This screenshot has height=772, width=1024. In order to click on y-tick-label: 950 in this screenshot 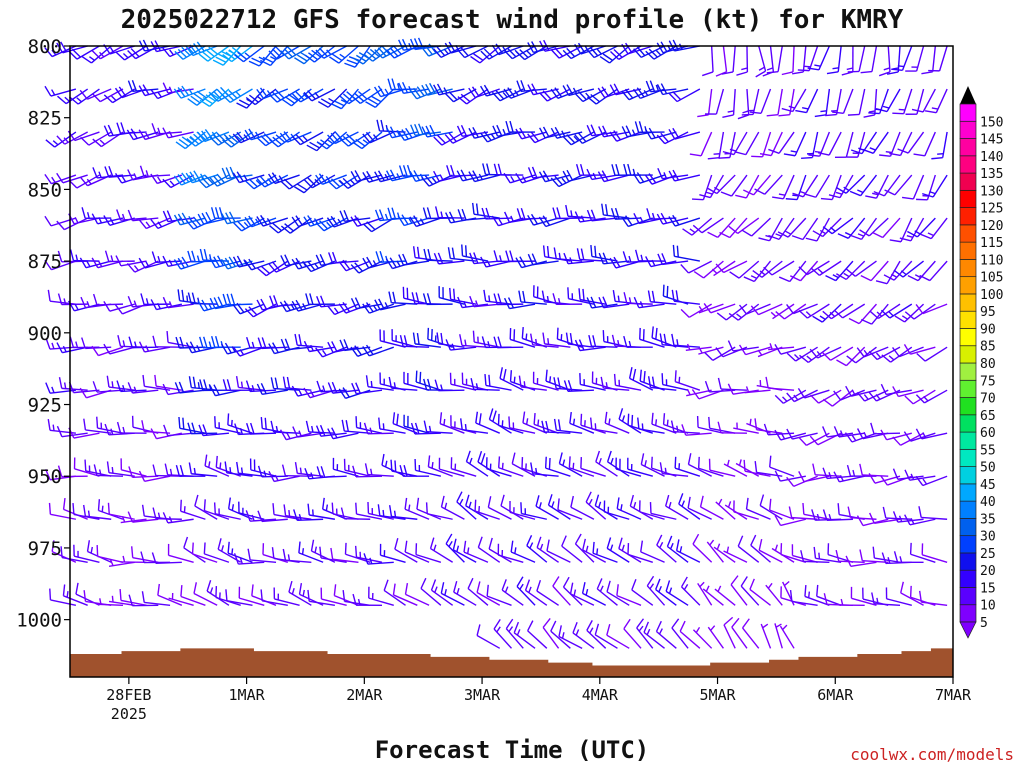, I will do `click(45, 477)`.